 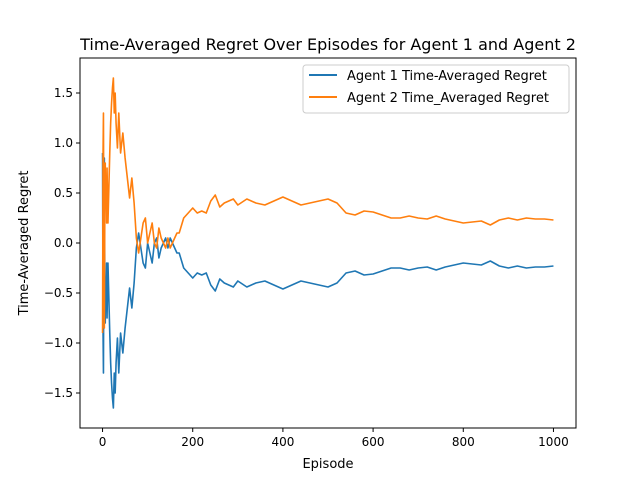 What do you see at coordinates (192, 442) in the screenshot?
I see `x-tick-label: 200` at bounding box center [192, 442].